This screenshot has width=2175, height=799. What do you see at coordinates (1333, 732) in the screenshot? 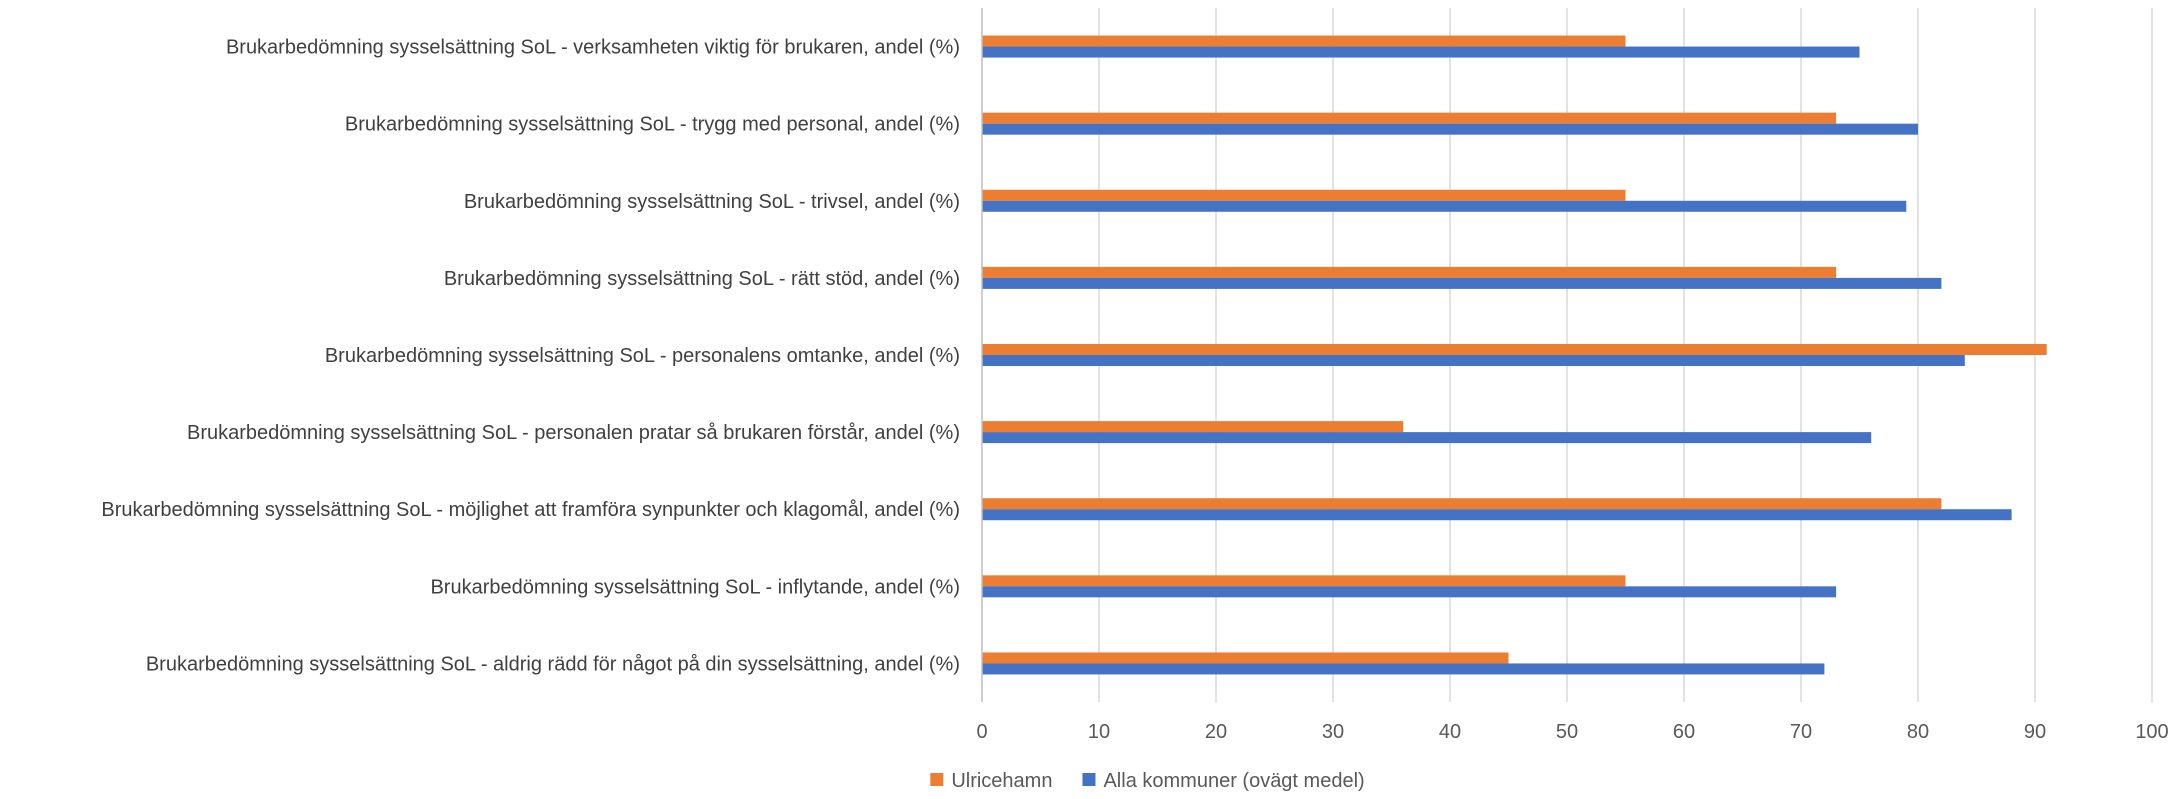
I see `x-tick-label: 30` at bounding box center [1333, 732].